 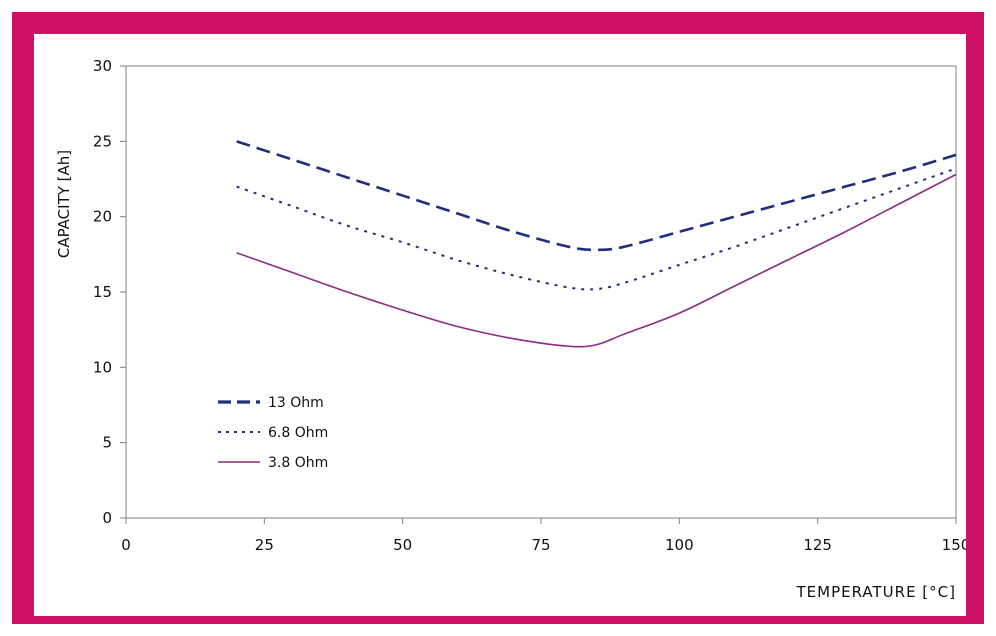 What do you see at coordinates (102, 217) in the screenshot?
I see `y-tick-label: 20` at bounding box center [102, 217].